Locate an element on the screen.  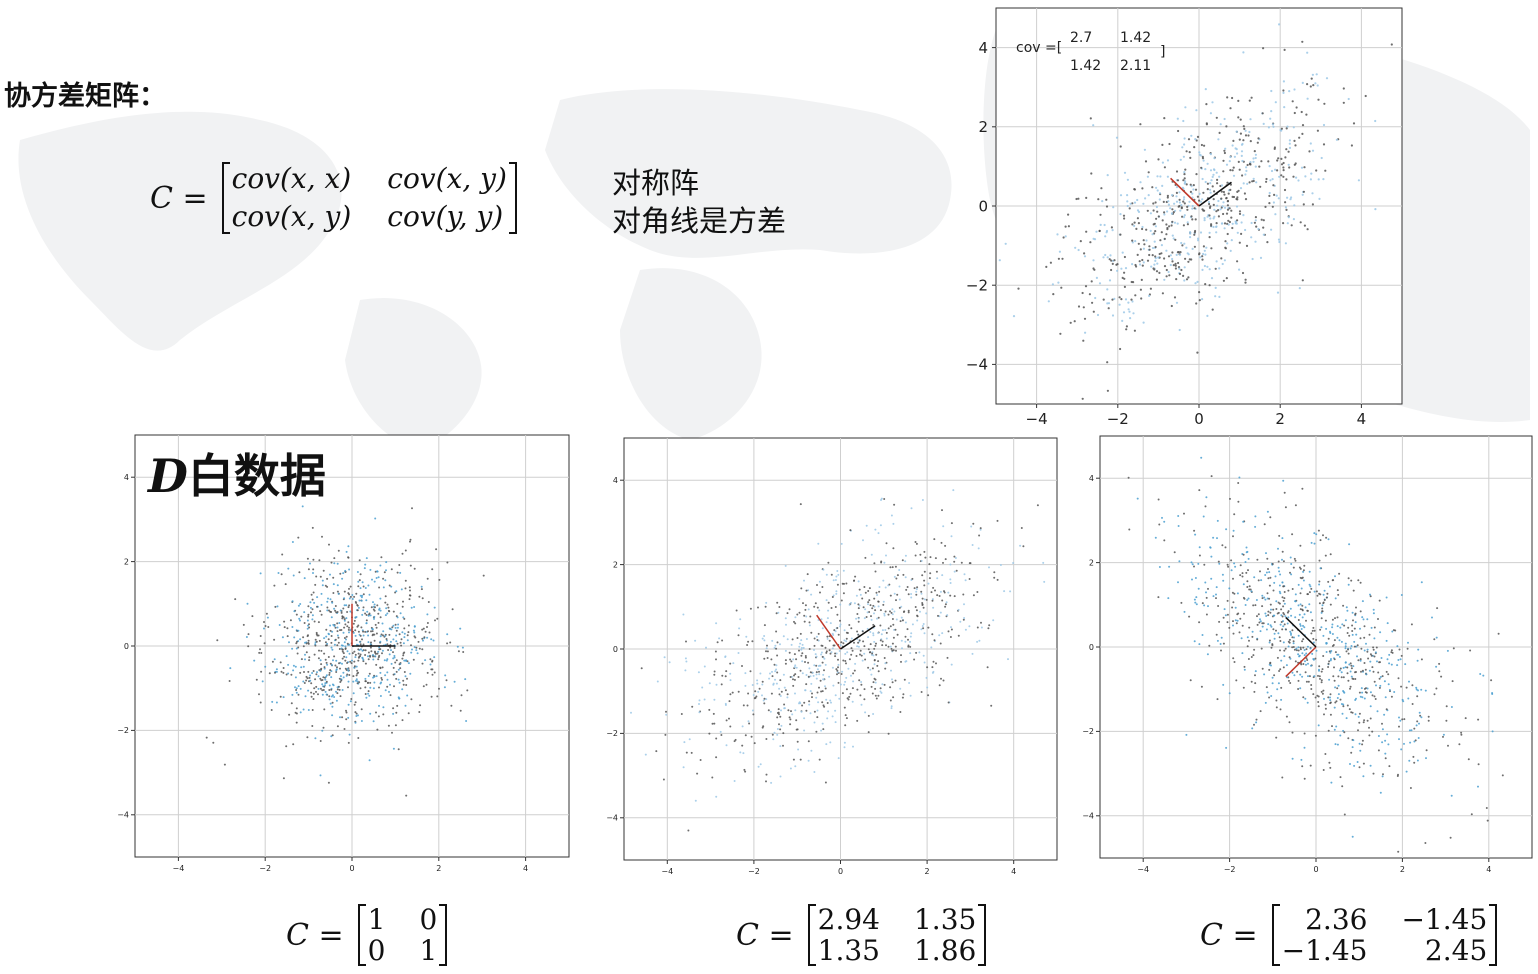
x-tick-label: 4 is located at coordinates (1488, 869).